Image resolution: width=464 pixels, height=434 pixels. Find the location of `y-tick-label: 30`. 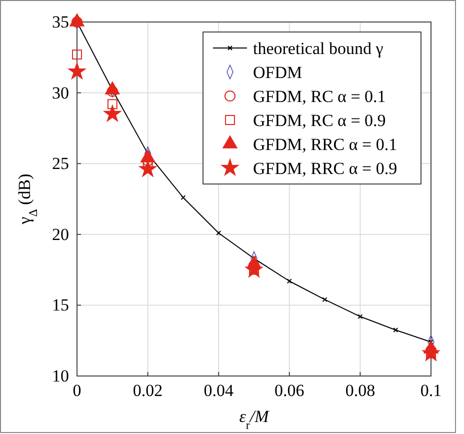

y-tick-label: 30 is located at coordinates (60, 92).